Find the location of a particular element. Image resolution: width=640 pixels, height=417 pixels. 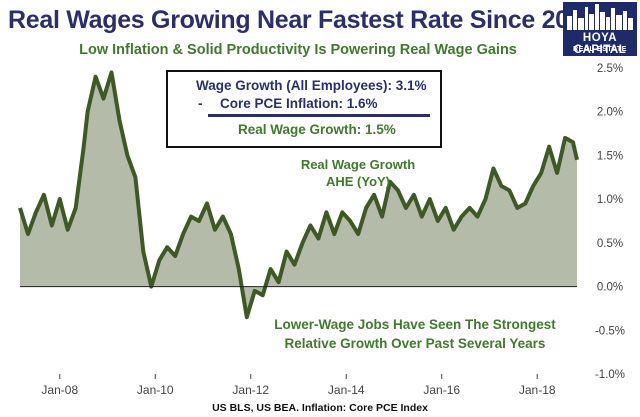

skyline-icon is located at coordinates (600, 17).